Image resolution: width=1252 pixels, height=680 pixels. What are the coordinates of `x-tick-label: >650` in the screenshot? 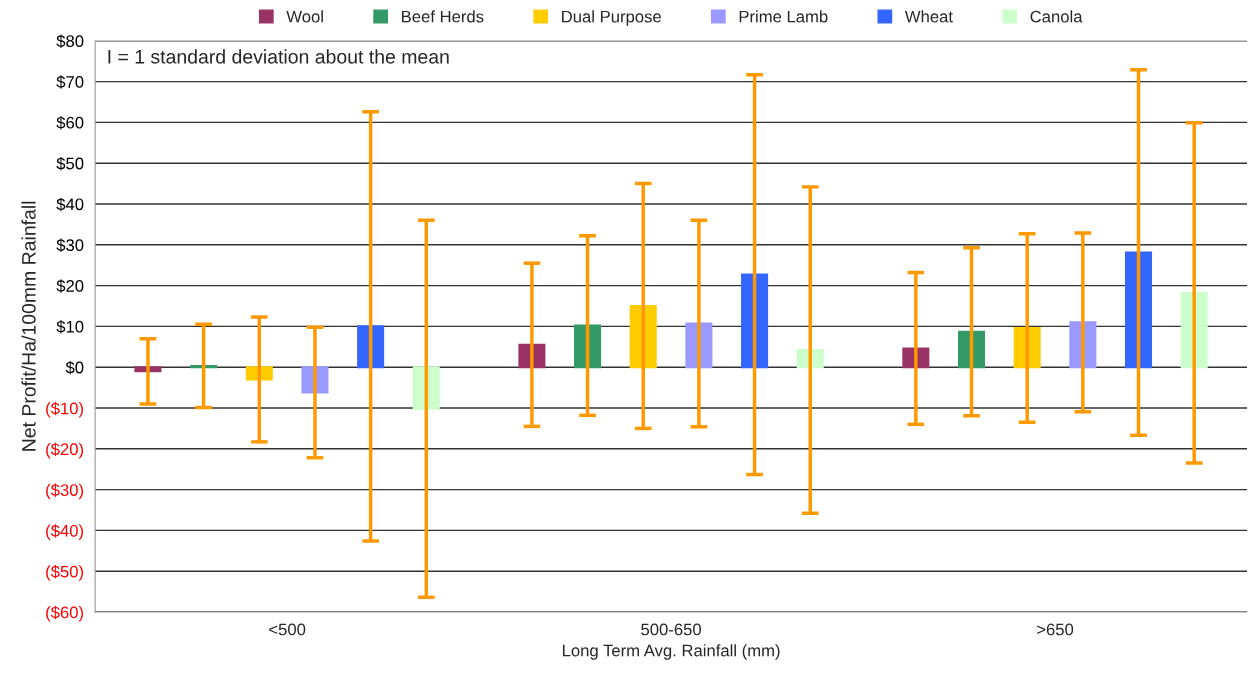 It's located at (1055, 629).